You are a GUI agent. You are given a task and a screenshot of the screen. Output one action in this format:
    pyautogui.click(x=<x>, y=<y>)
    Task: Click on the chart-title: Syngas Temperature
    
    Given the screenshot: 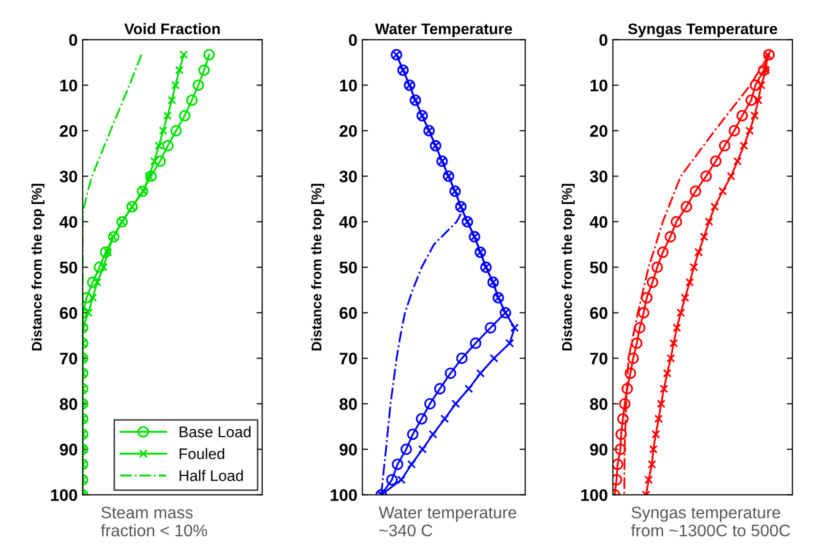 What is the action you would take?
    pyautogui.click(x=703, y=30)
    